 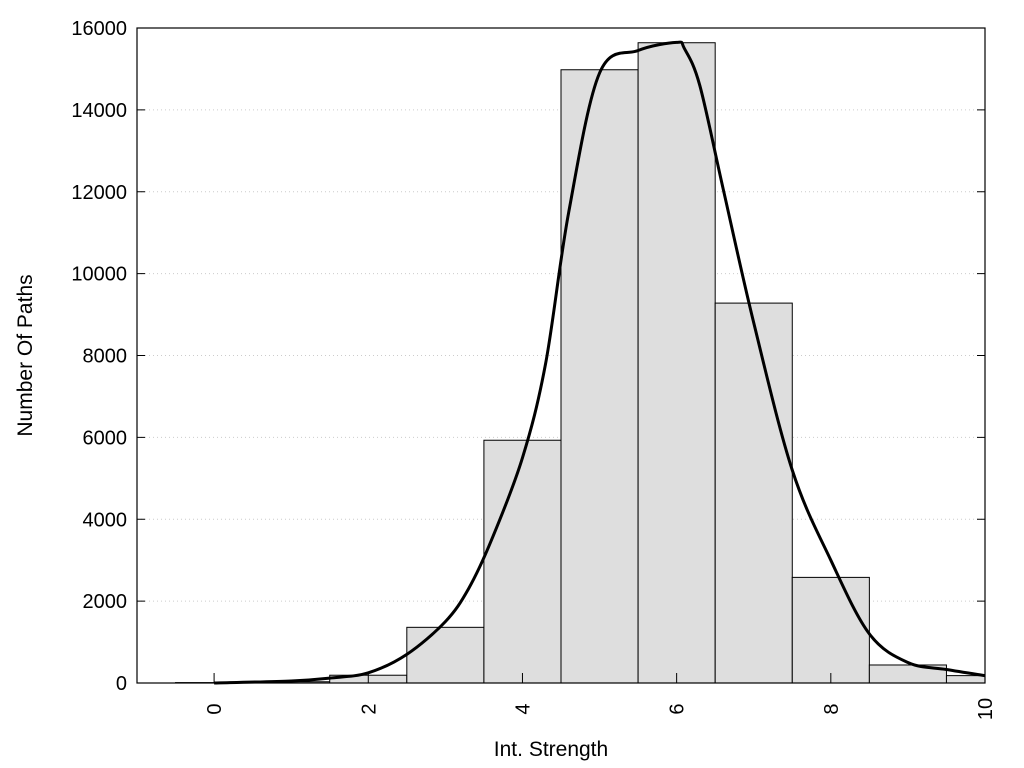 What do you see at coordinates (121, 684) in the screenshot?
I see `y-tick-label: 0` at bounding box center [121, 684].